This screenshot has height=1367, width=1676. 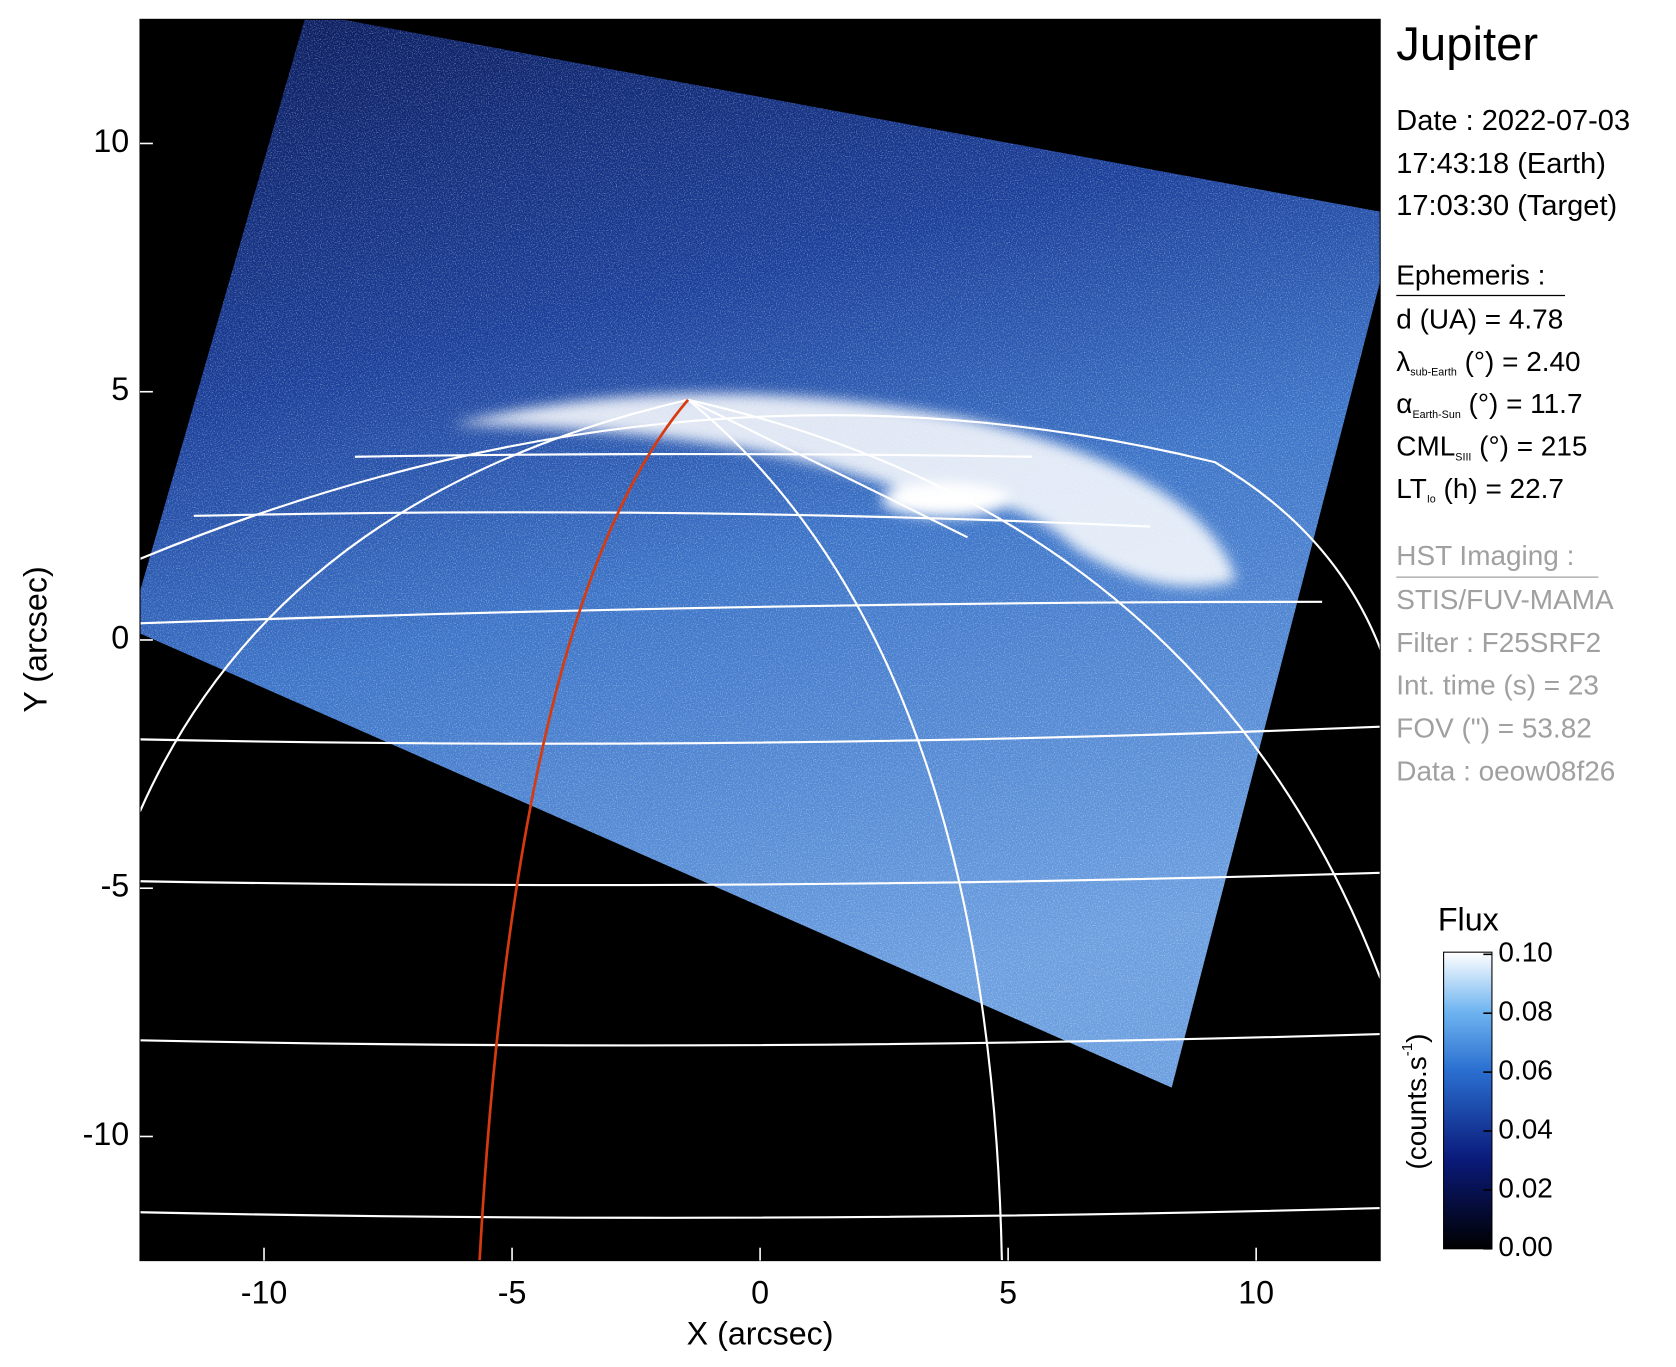 What do you see at coordinates (1468, 1100) in the screenshot?
I see `colorbar` at bounding box center [1468, 1100].